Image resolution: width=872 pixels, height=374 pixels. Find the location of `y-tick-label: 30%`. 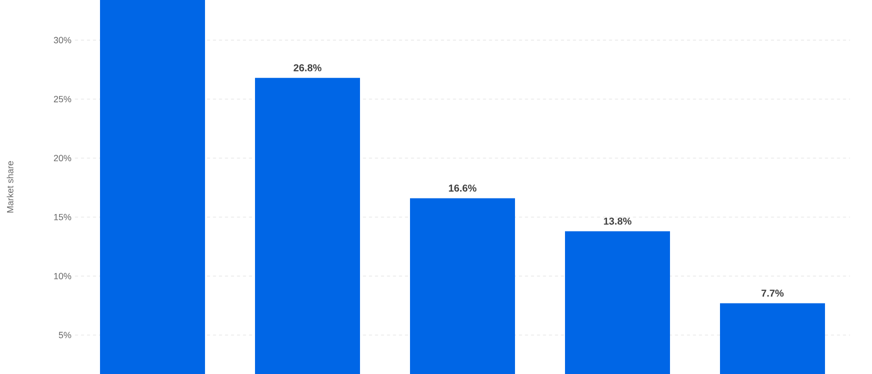

y-tick-label: 30% is located at coordinates (63, 40).